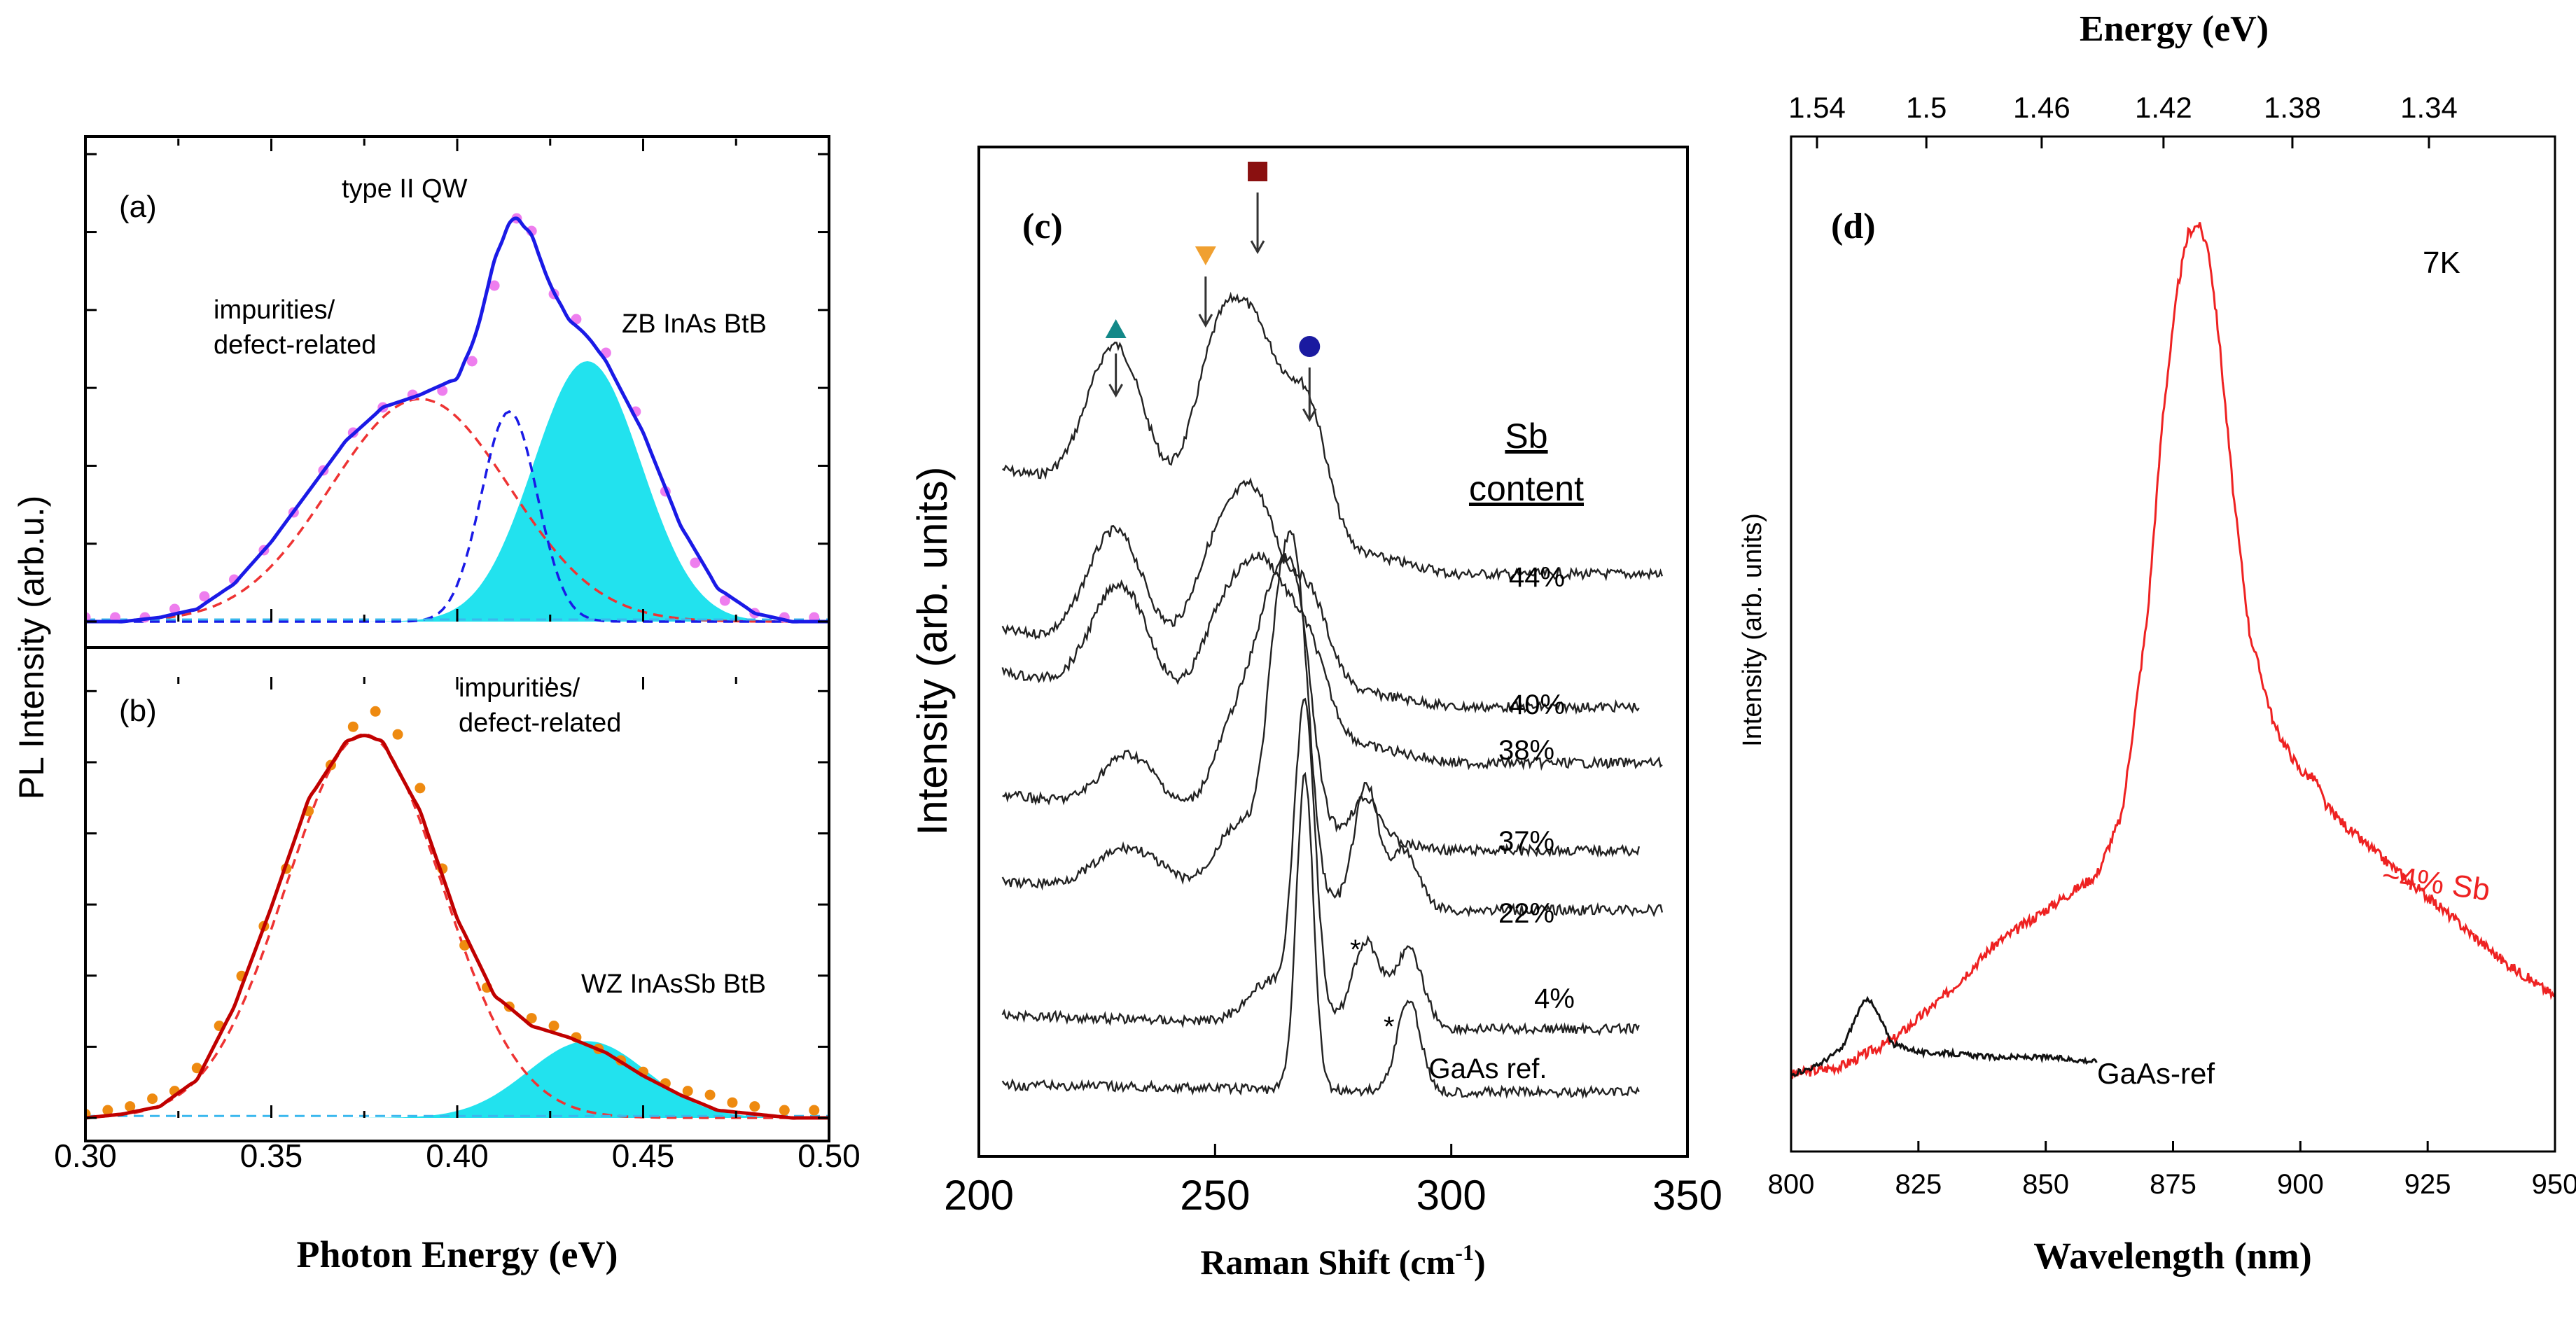 The image size is (2576, 1323). Describe the element at coordinates (1355, 949) in the screenshot. I see `asterisk-22: *` at that location.